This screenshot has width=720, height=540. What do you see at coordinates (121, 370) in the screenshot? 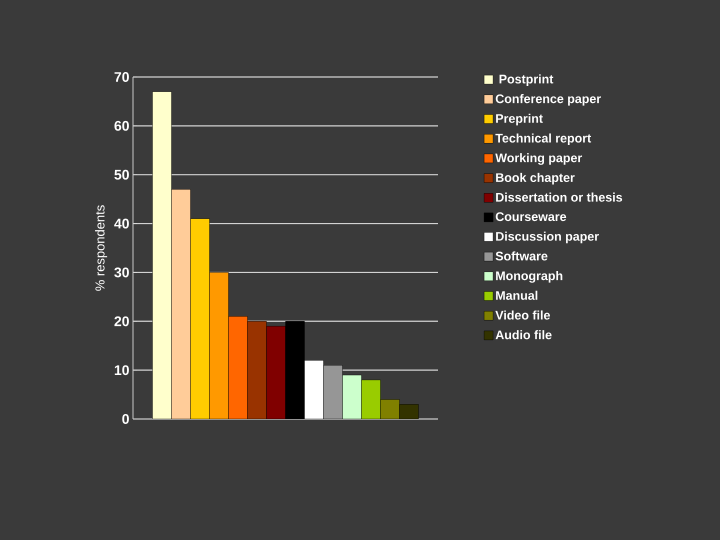
I see `y-tick-label: 10` at bounding box center [121, 370].